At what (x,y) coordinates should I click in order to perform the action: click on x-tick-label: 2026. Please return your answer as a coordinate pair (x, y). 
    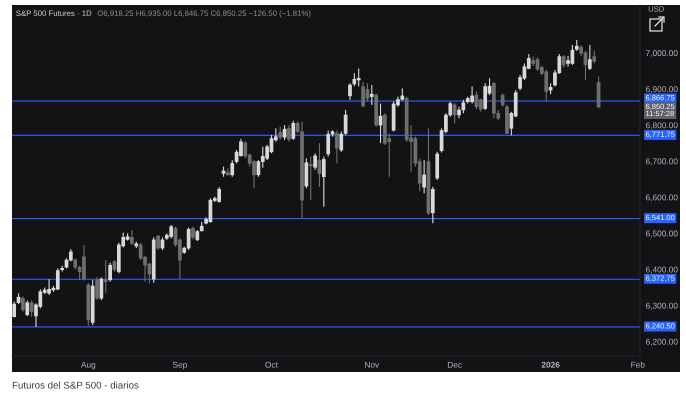
    Looking at the image, I should click on (551, 365).